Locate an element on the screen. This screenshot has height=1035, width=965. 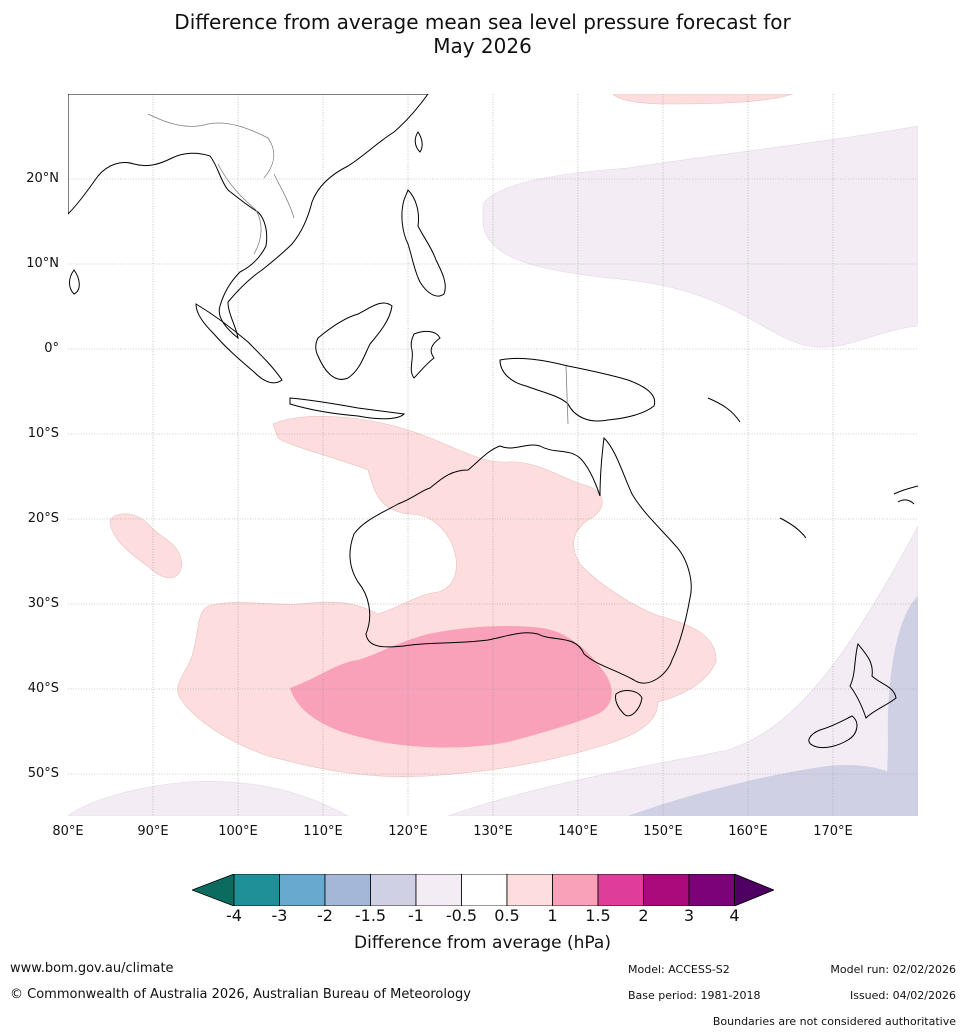
colorbar-title: Difference from average (hPa) is located at coordinates (482, 943).